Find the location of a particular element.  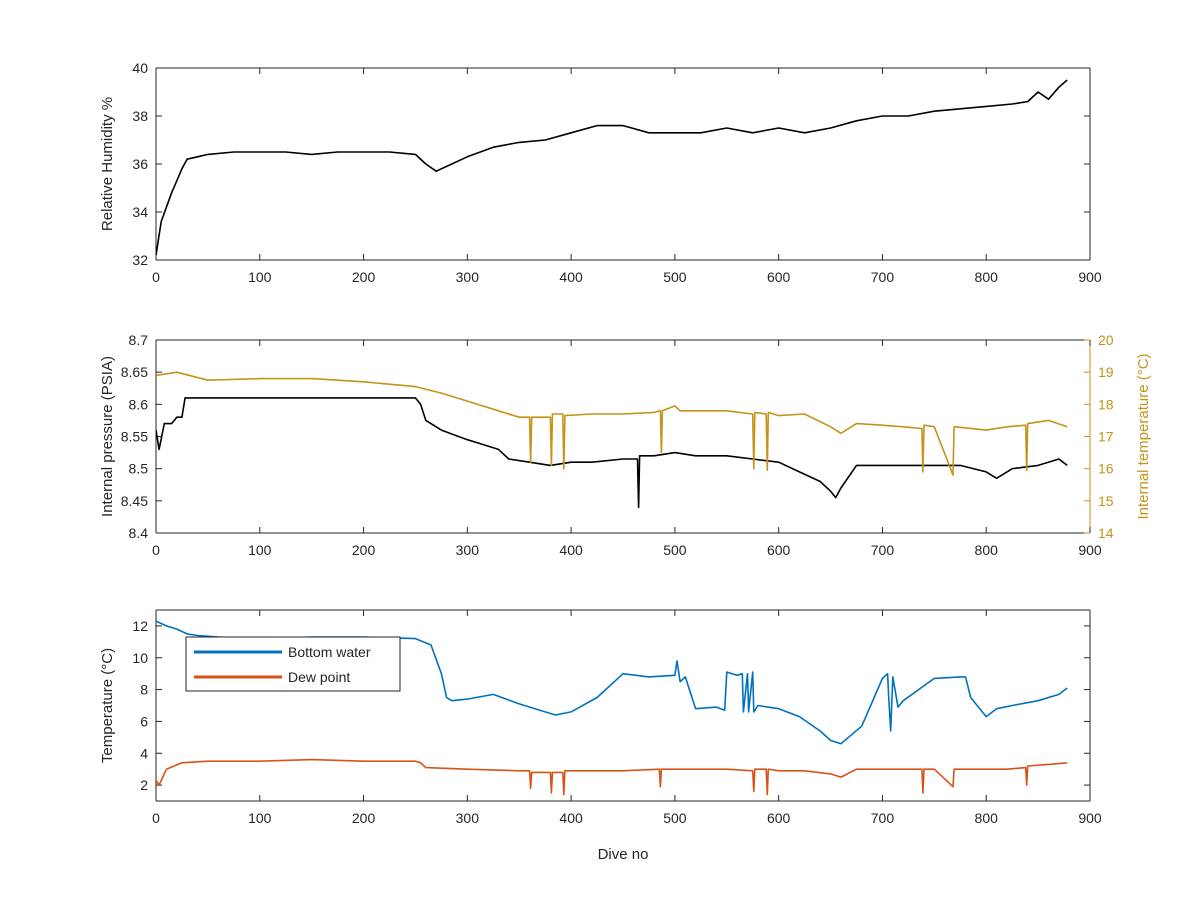

y-axis-label: Temperature (°C) is located at coordinates (107, 705).